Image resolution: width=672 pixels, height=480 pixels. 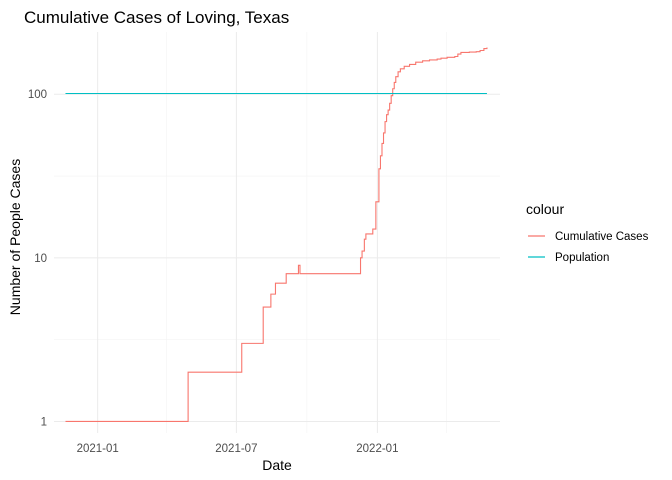 What do you see at coordinates (602, 237) in the screenshot?
I see `legend-label: Cumulative Cases` at bounding box center [602, 237].